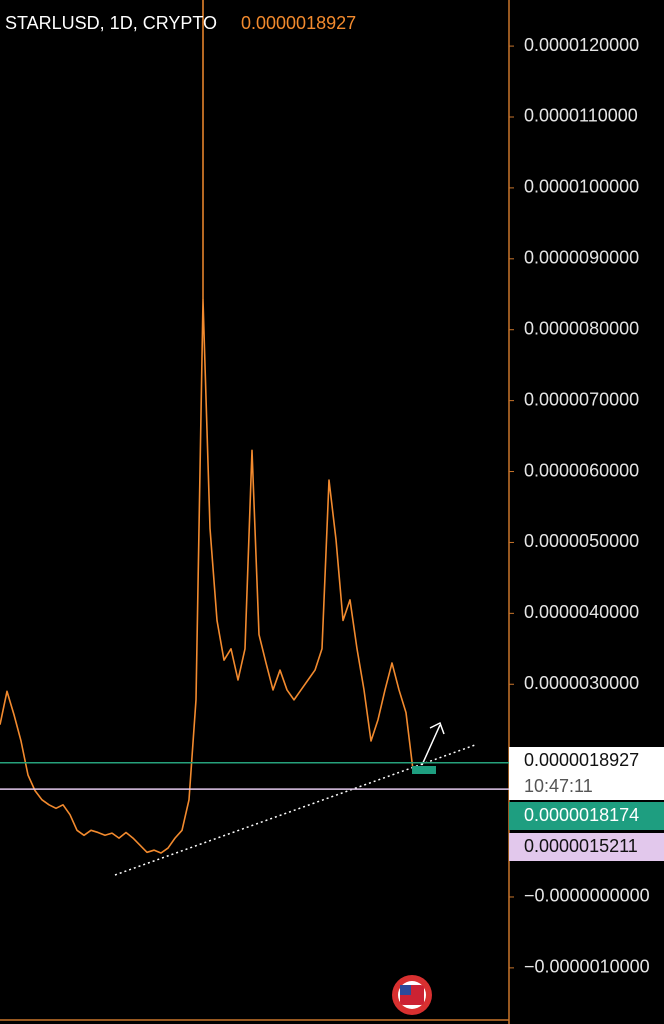 This screenshot has height=1024, width=664. I want to click on y-tick-label: 0.0000060000, so click(581, 470).